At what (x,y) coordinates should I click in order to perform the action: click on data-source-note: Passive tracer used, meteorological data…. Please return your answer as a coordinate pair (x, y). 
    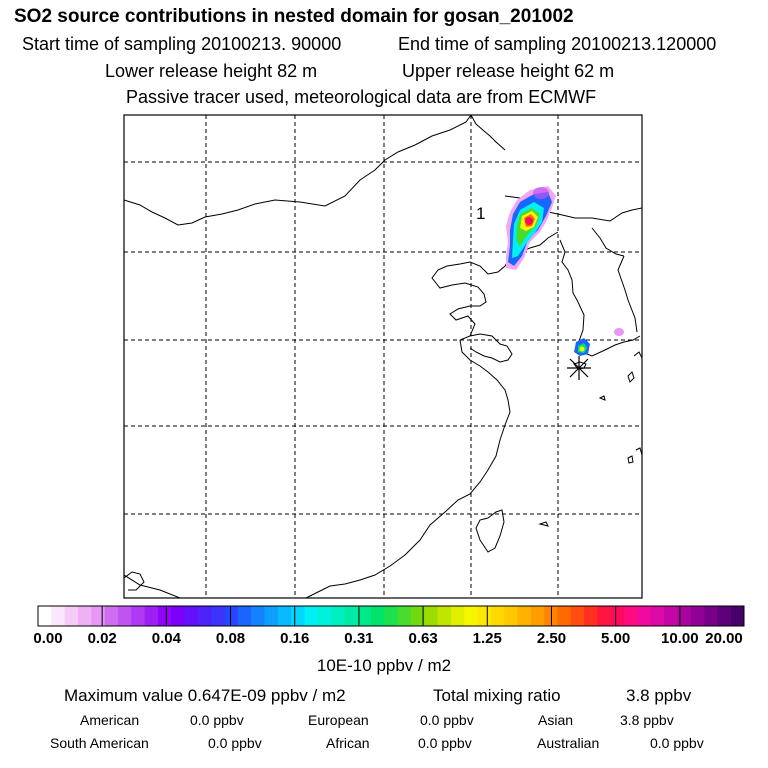
    Looking at the image, I should click on (361, 97).